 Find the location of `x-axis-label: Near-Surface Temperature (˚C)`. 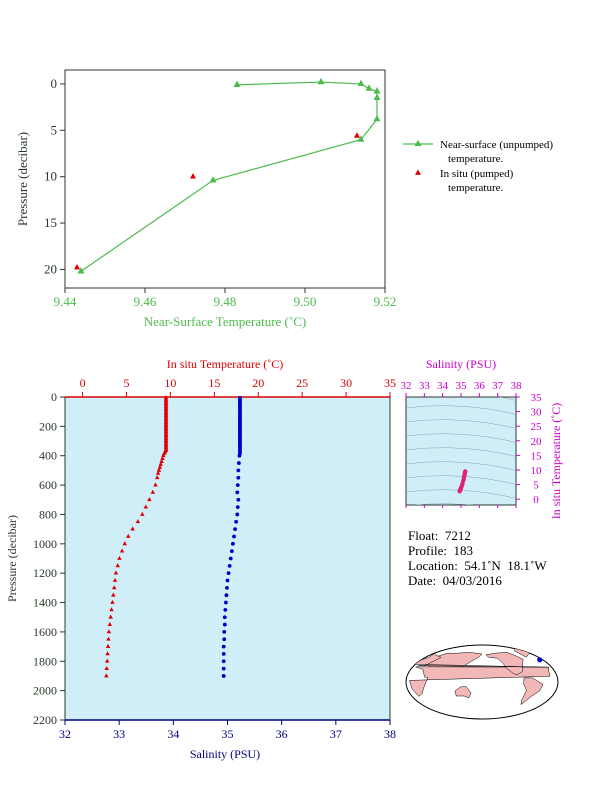

x-axis-label: Near-Surface Temperature (˚C) is located at coordinates (225, 321).